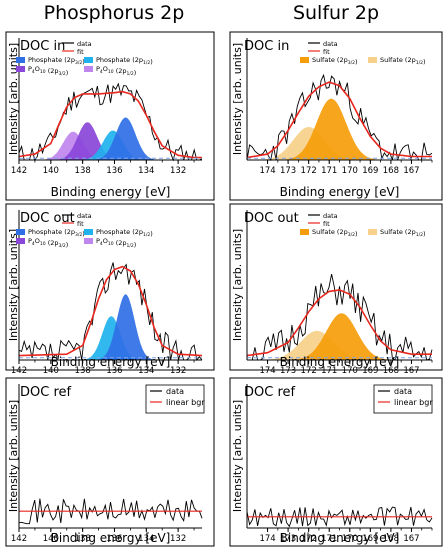  I want to click on legend: data linear bgr, so click(403, 399).